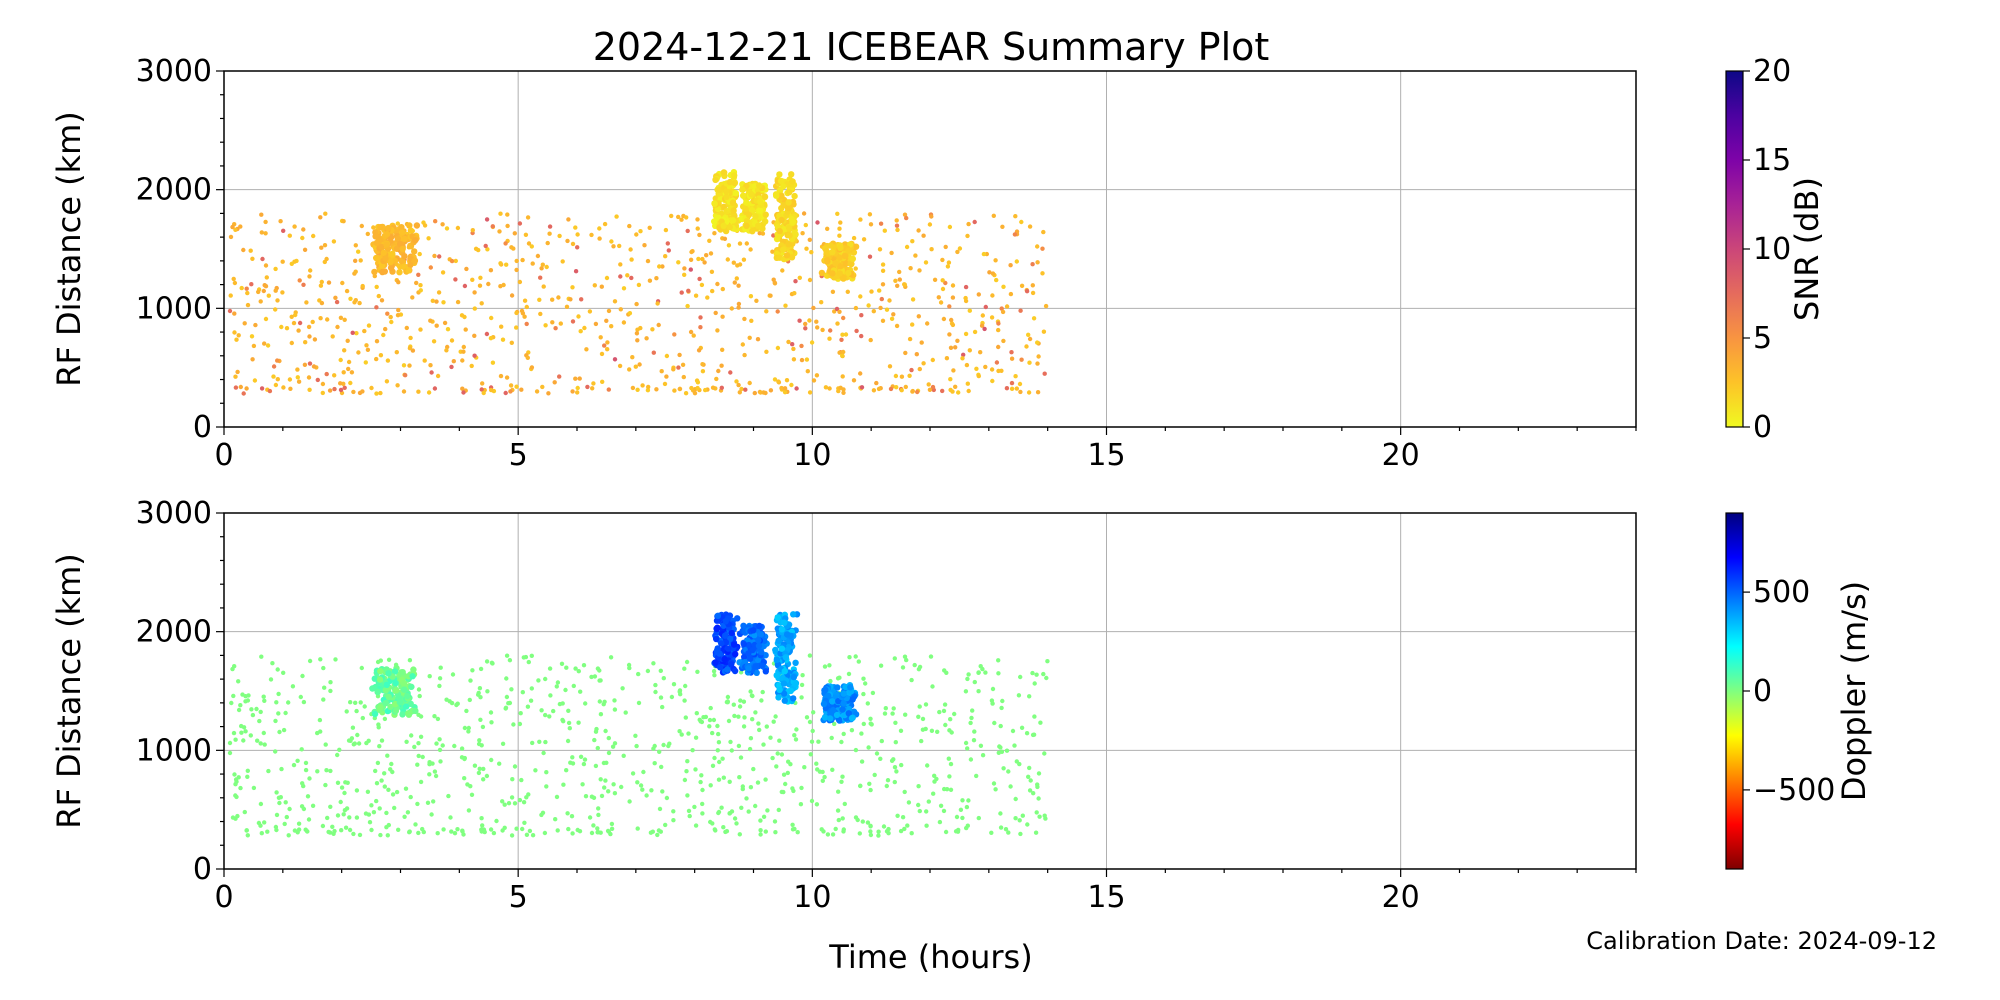 The image size is (2000, 1000). I want to click on x-tick-label: 0, so click(223, 897).